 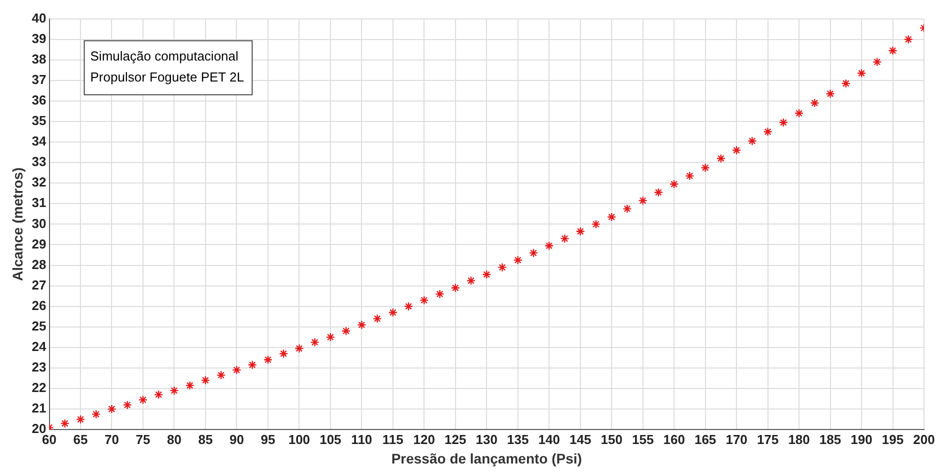 What do you see at coordinates (674, 439) in the screenshot?
I see `x-tick-label: 160` at bounding box center [674, 439].